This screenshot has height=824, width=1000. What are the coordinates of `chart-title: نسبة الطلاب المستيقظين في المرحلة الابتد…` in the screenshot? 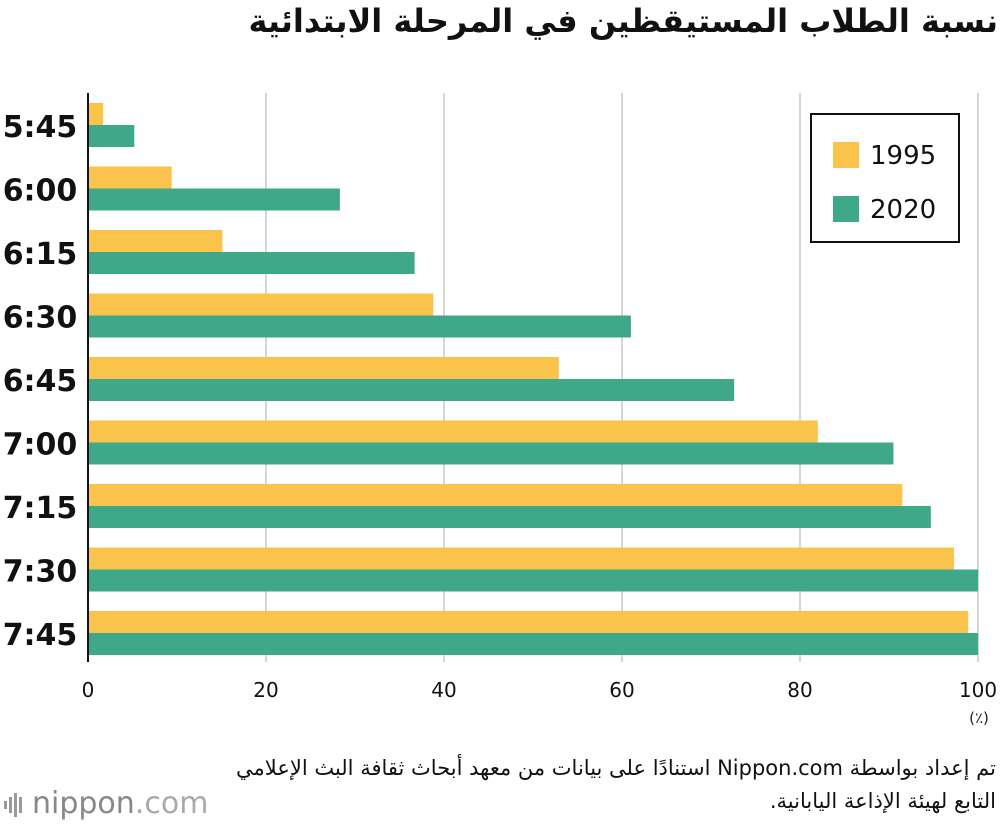 It's located at (623, 21).